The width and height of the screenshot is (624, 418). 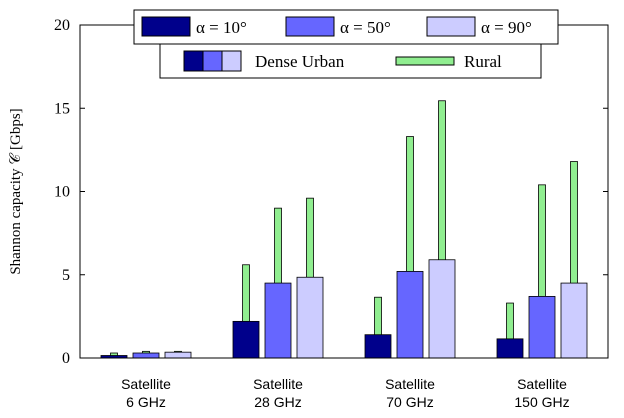 What do you see at coordinates (146, 402) in the screenshot?
I see `x-category-label: 6 GHz` at bounding box center [146, 402].